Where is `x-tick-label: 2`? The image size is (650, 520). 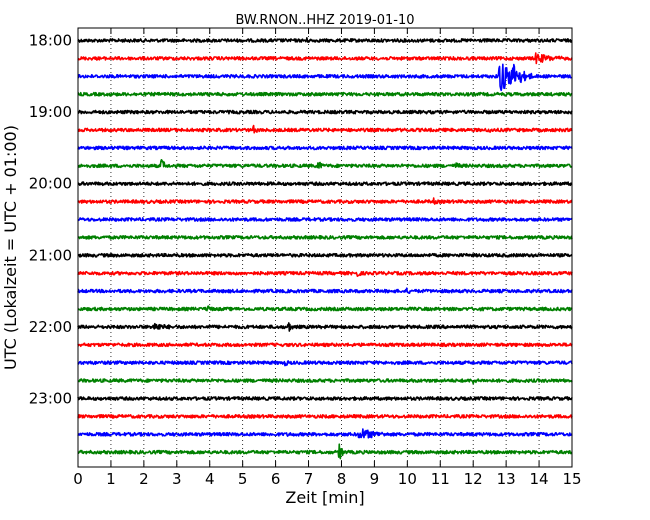
x-tick-label: 2 is located at coordinates (144, 479).